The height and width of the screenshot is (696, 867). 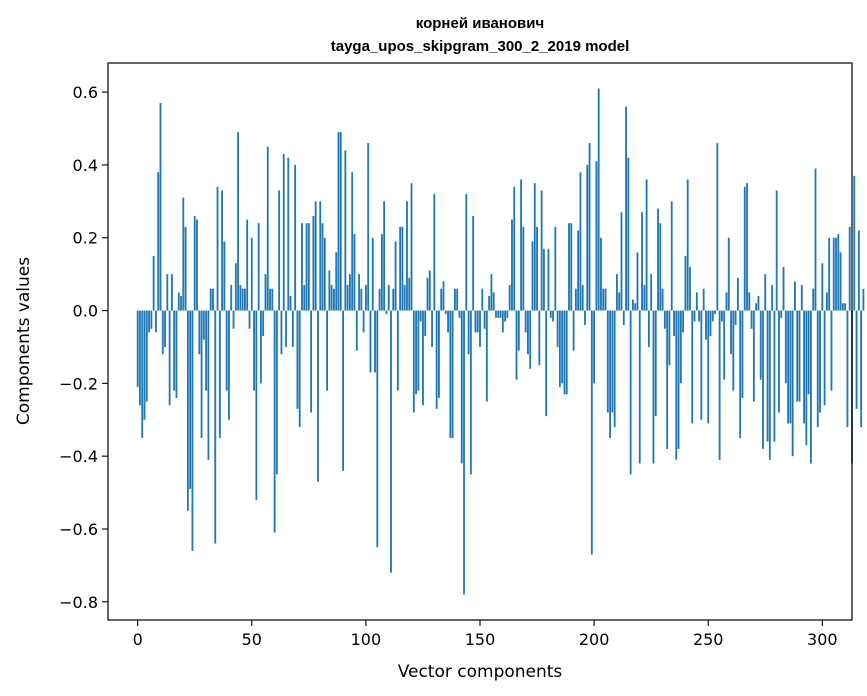 What do you see at coordinates (485, 634) in the screenshot?
I see `x-axis-ticks: 0 50 100 150 200 250 300` at bounding box center [485, 634].